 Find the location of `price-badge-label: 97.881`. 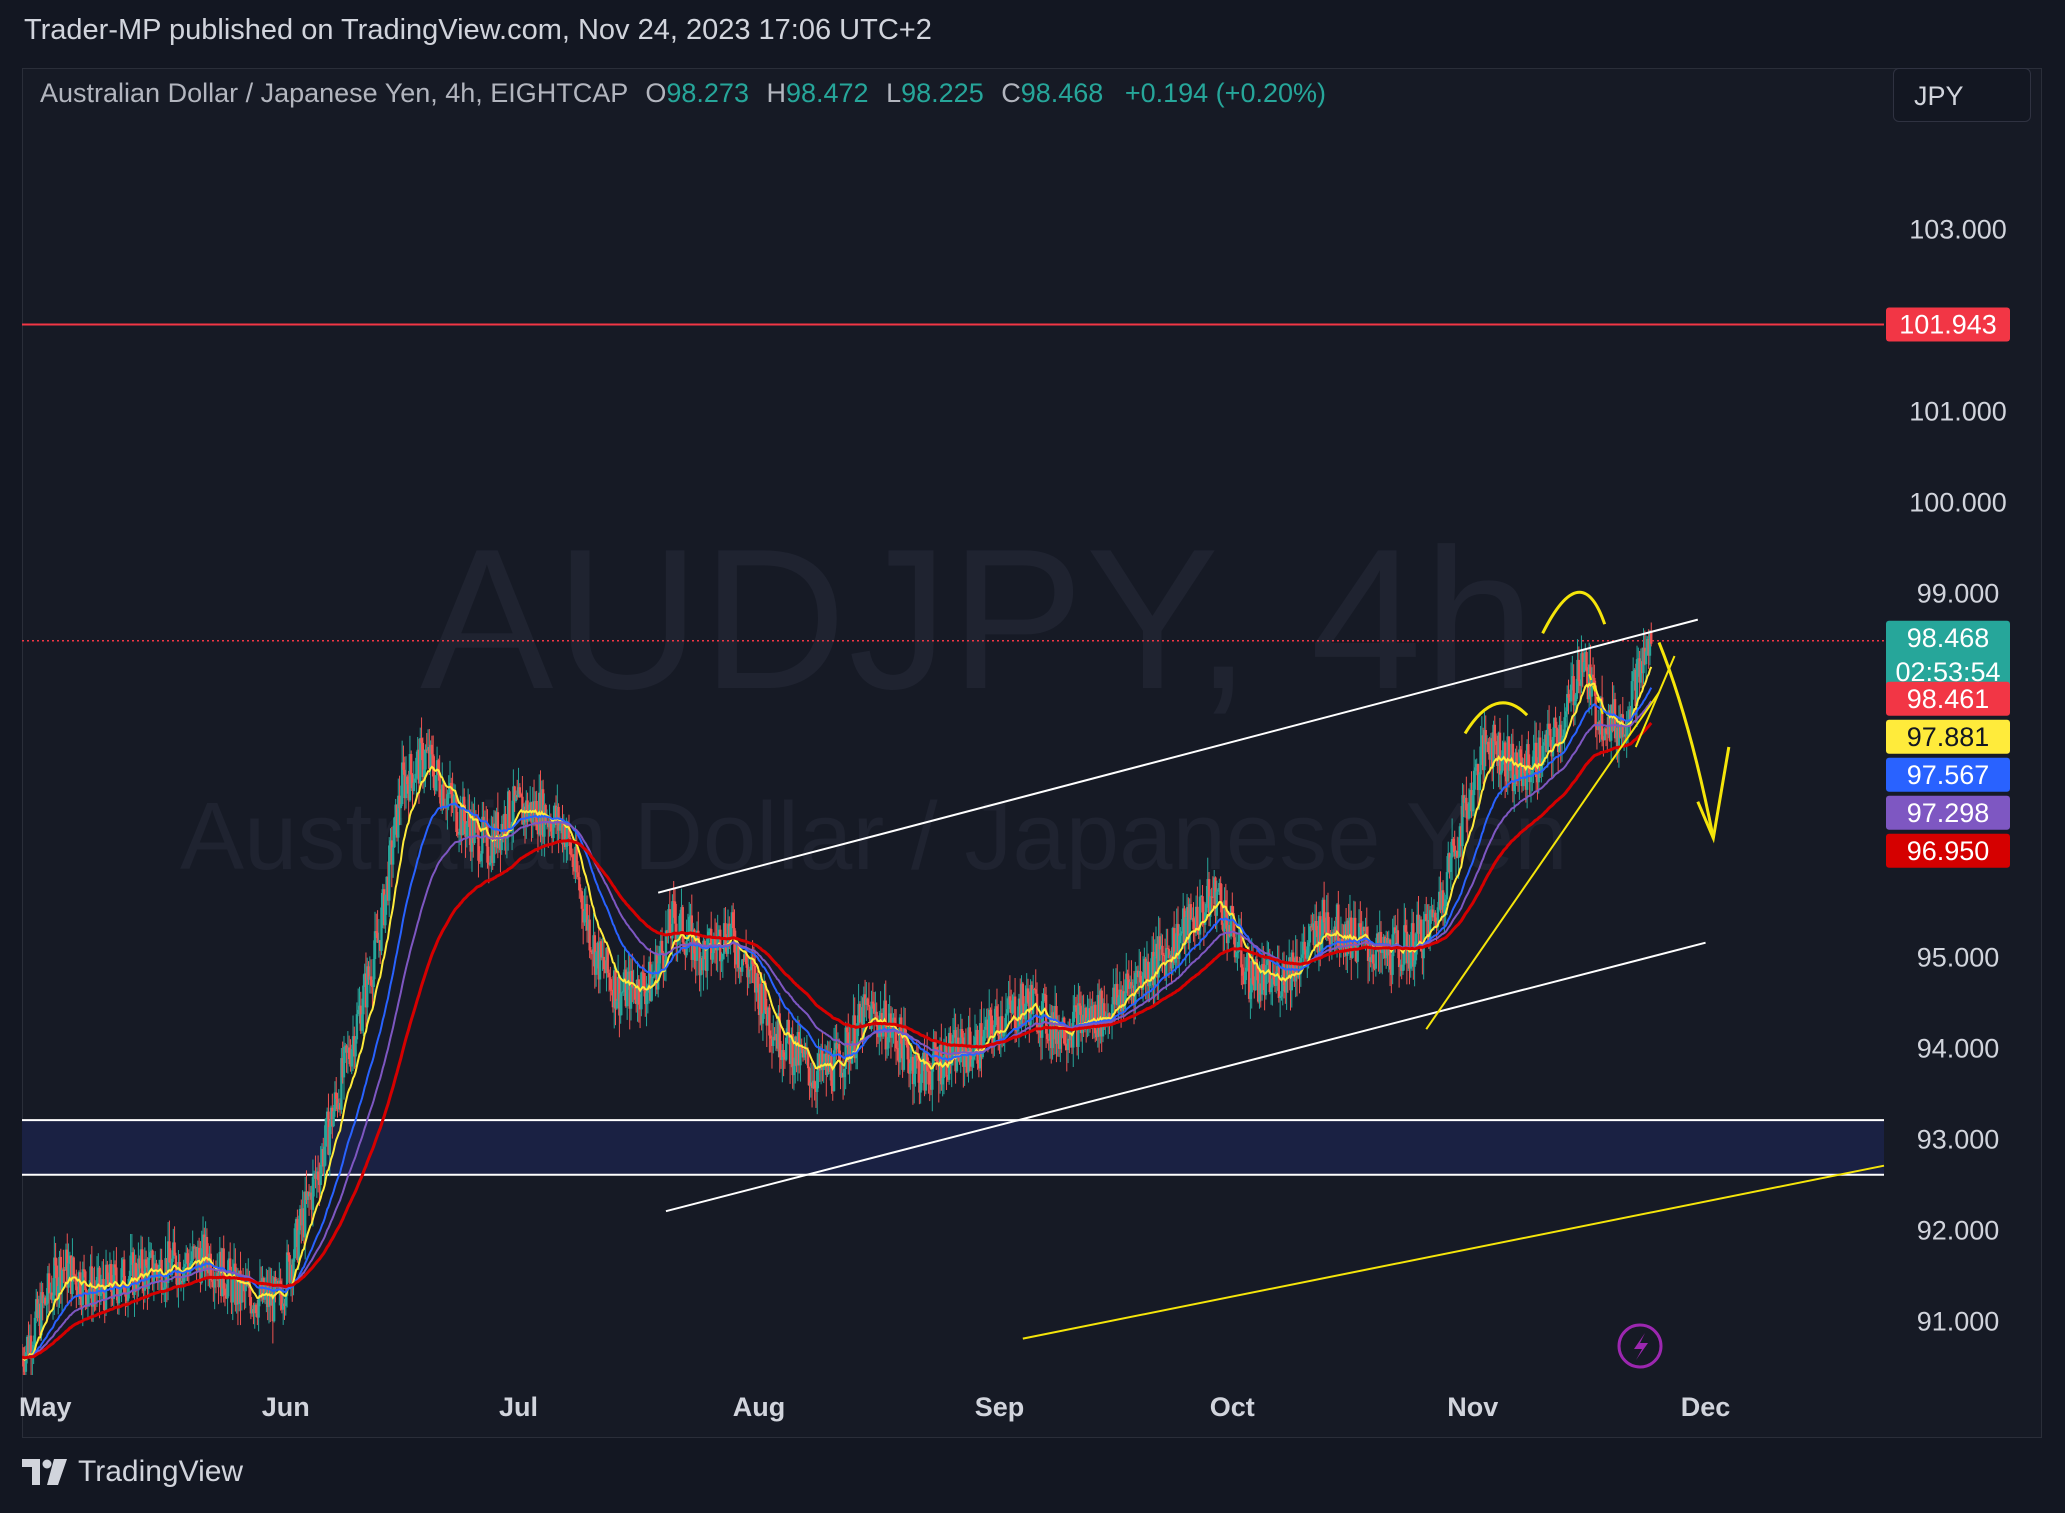

price-badge-label: 97.881 is located at coordinates (1948, 737).